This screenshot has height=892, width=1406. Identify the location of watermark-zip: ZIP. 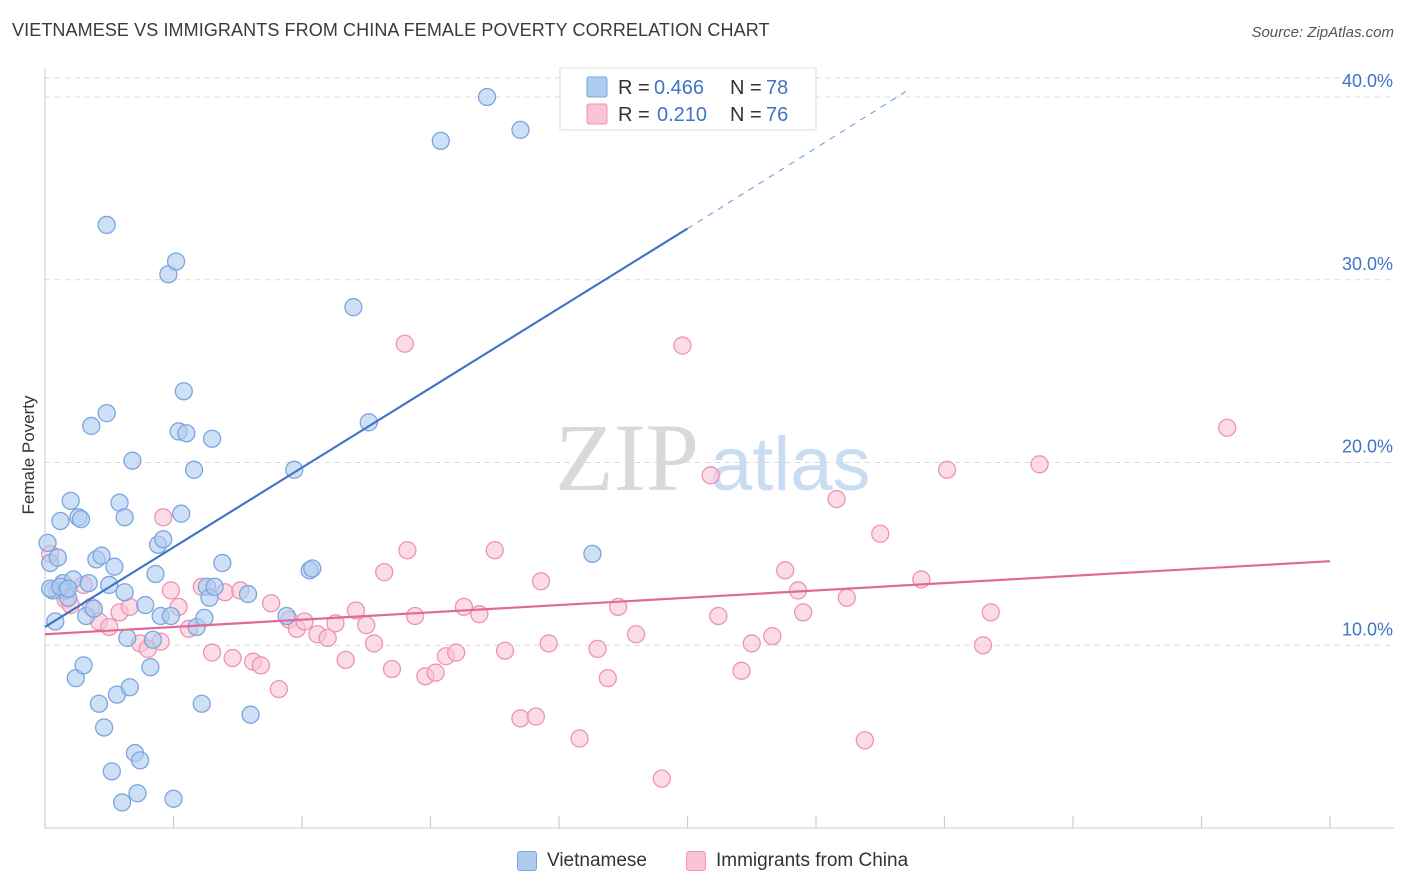
(627, 457).